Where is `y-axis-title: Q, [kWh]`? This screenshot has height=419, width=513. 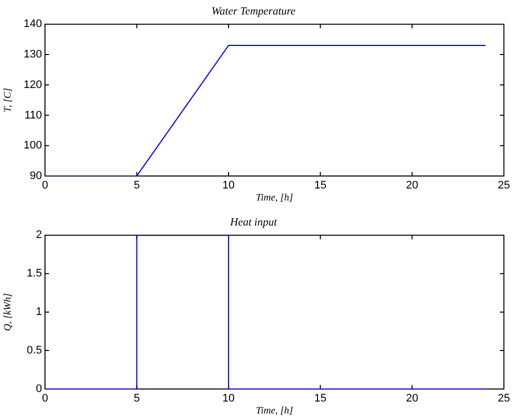
y-axis-title: Q, [kWh] is located at coordinates (8, 312).